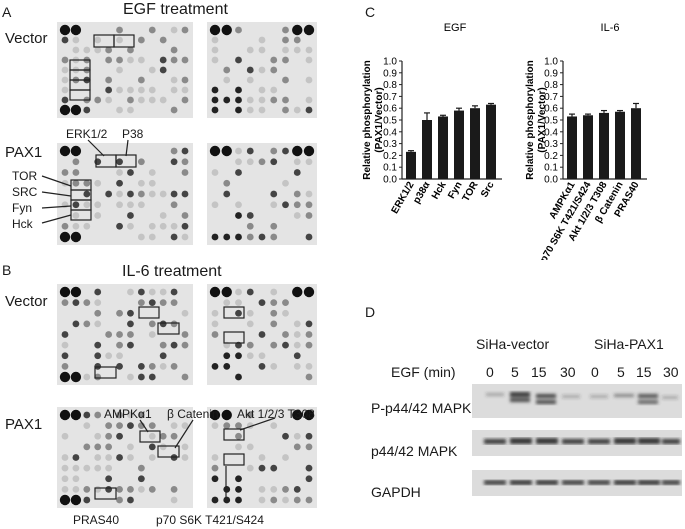 This screenshot has height=529, width=685. What do you see at coordinates (96, 520) in the screenshot?
I see `label-pras40: PRAS40` at bounding box center [96, 520].